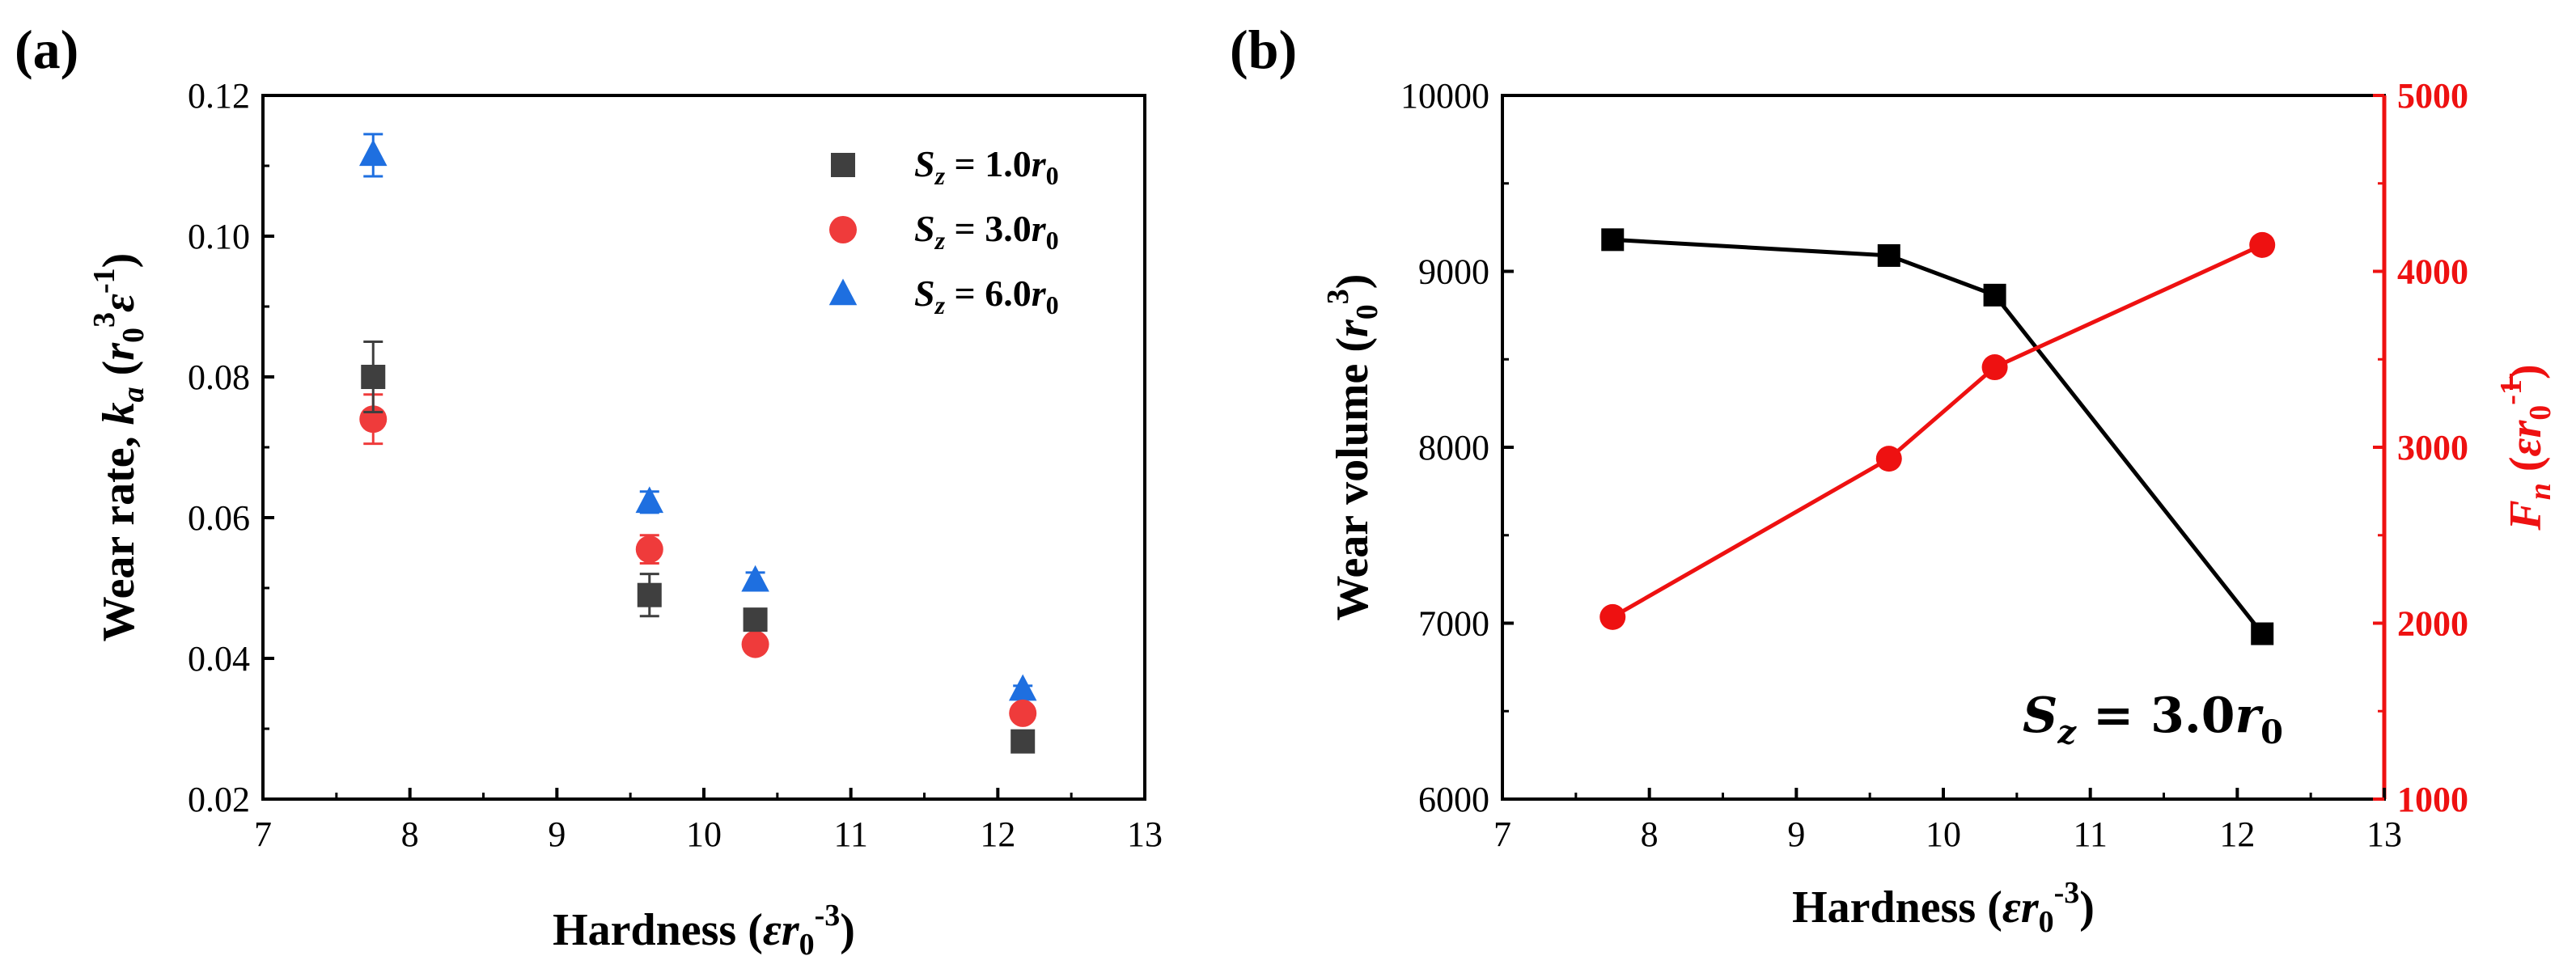 The height and width of the screenshot is (973, 2576). I want to click on panel-b-right-y-axis-label: Fn (εr0-1), so click(2525, 447).